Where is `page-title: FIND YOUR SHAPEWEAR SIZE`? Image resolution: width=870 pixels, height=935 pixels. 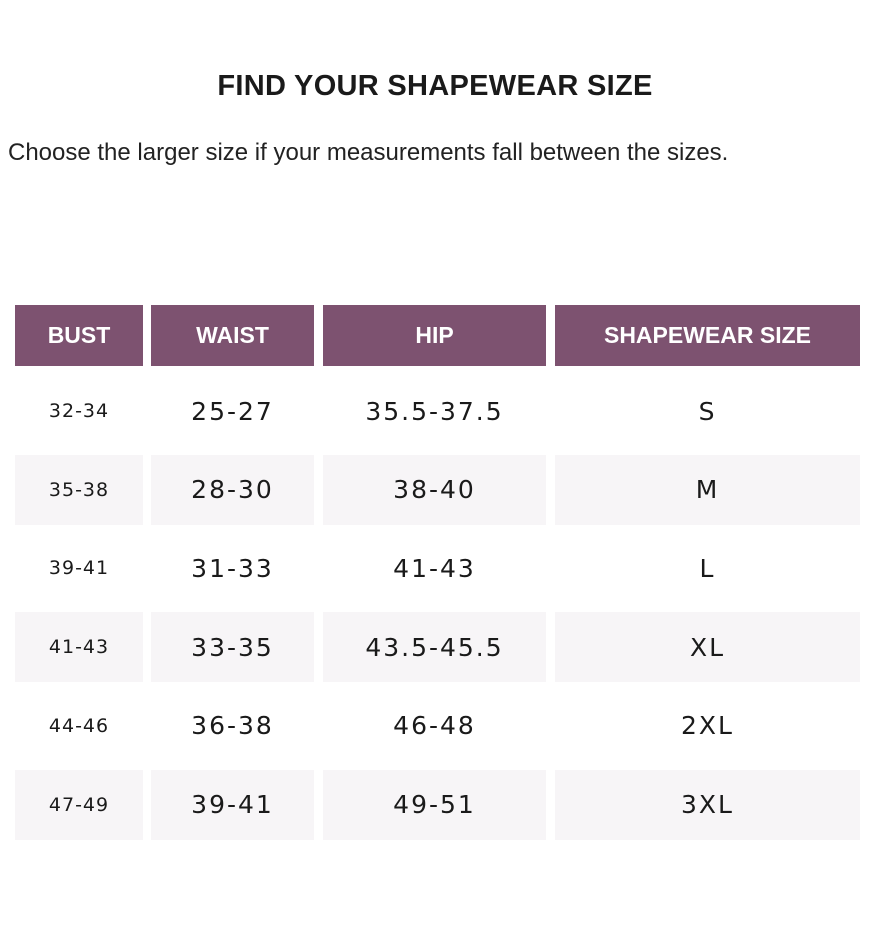 page-title: FIND YOUR SHAPEWEAR SIZE is located at coordinates (435, 86).